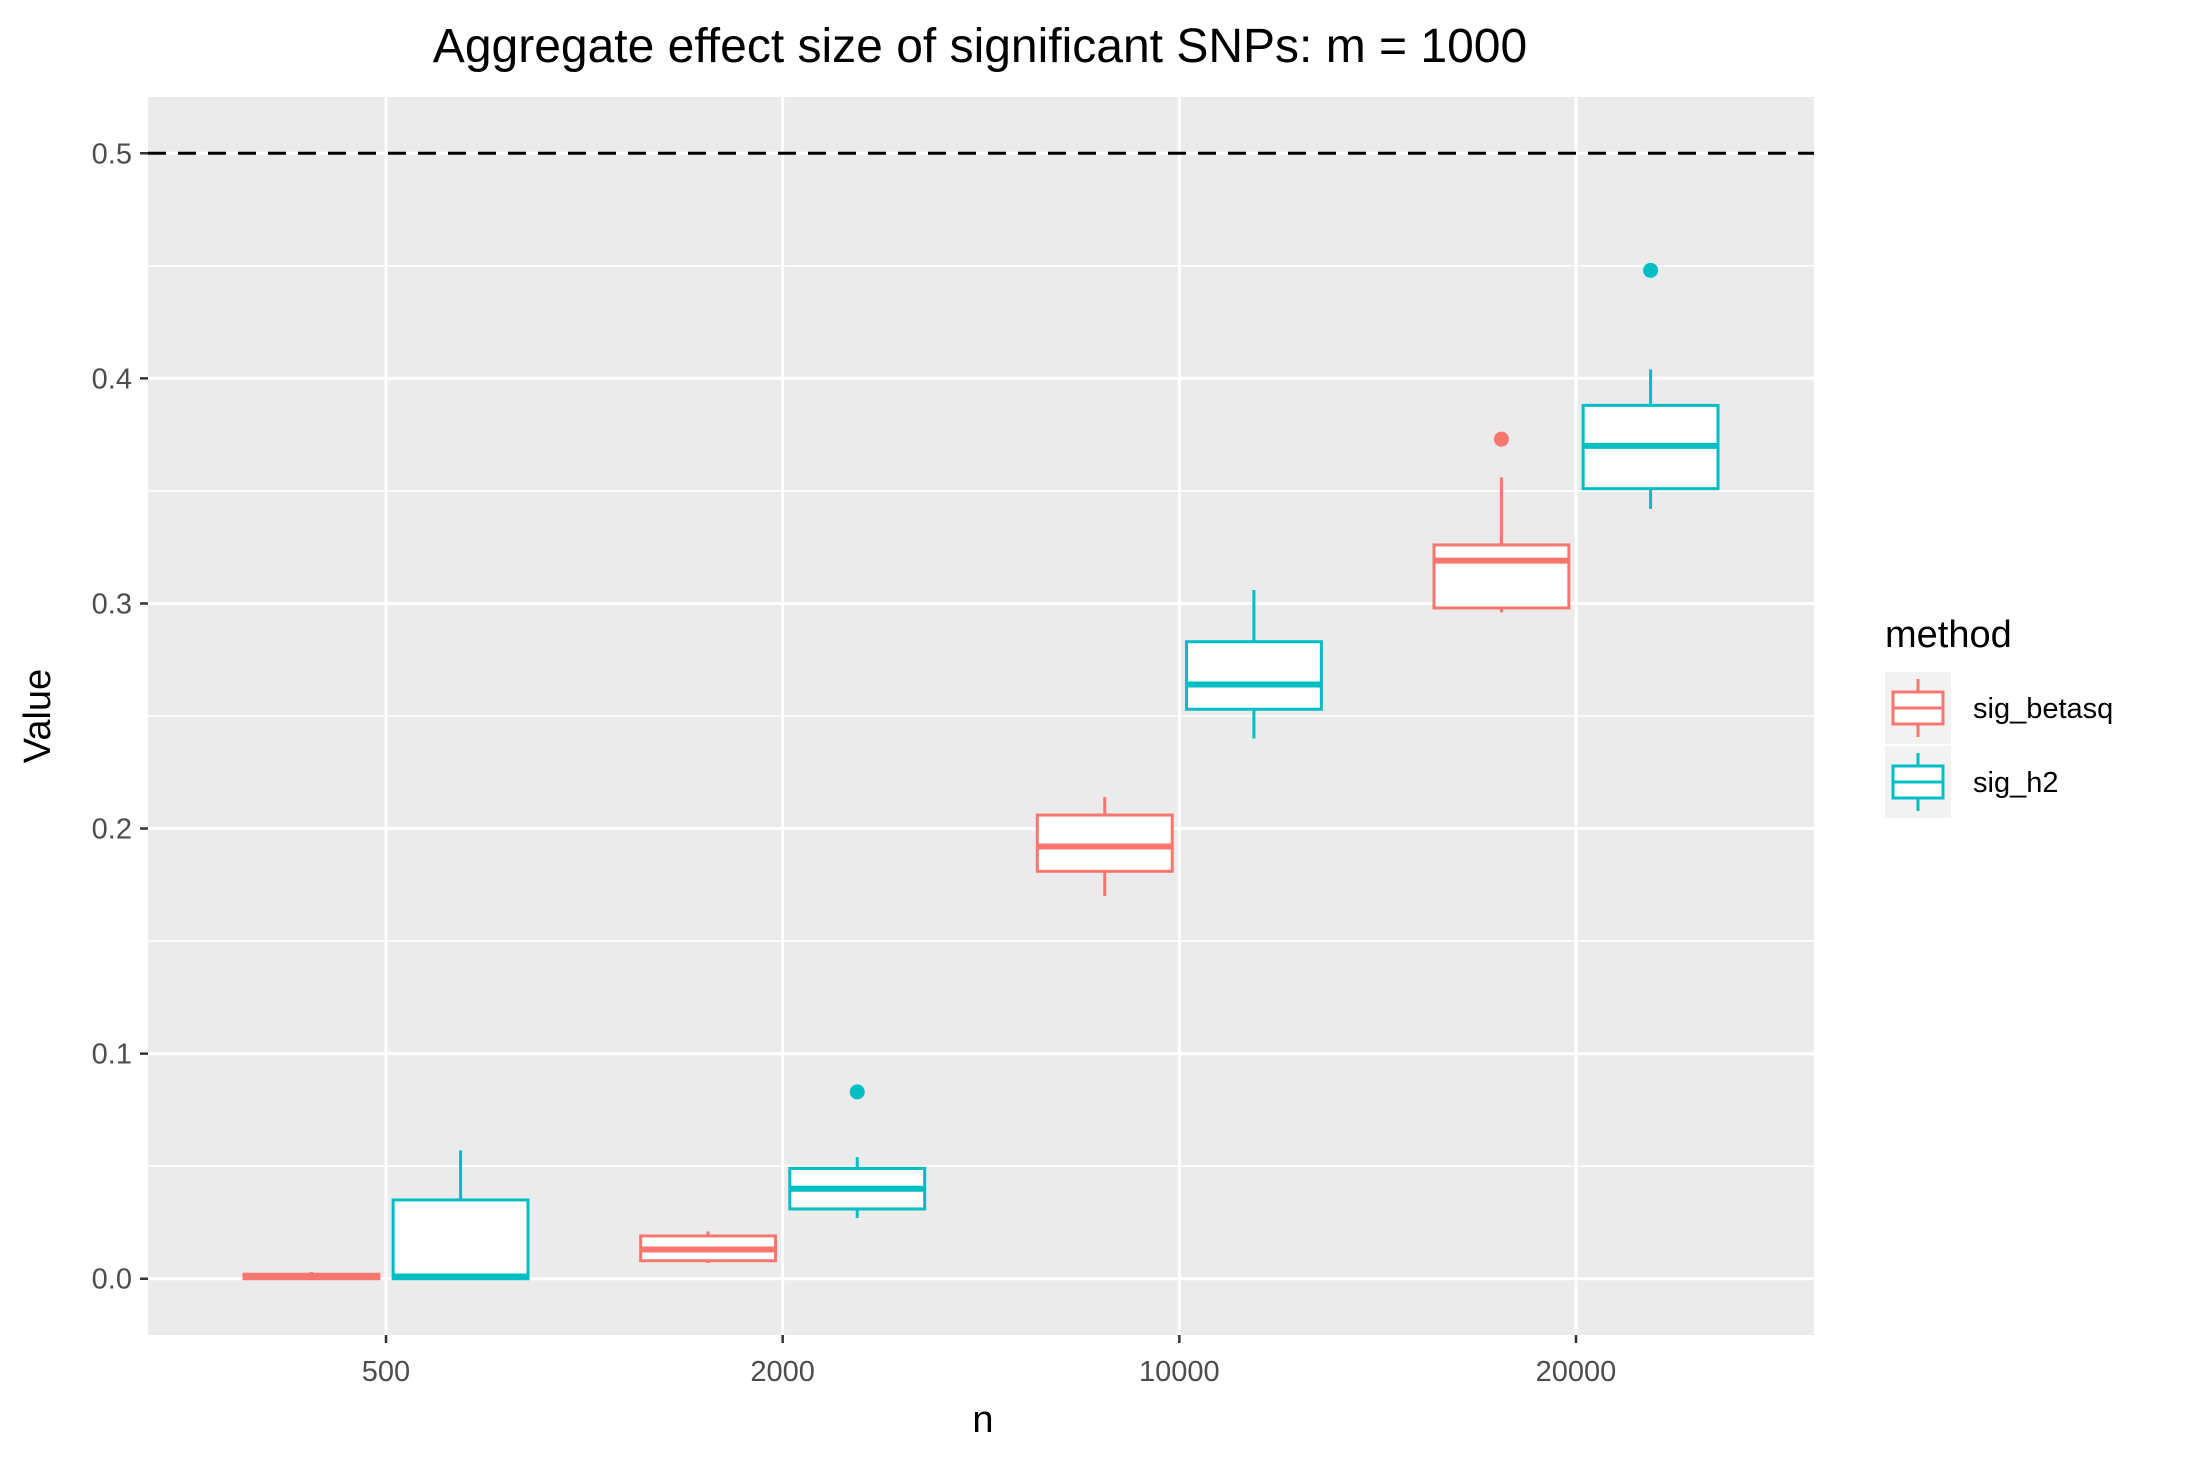 The width and height of the screenshot is (2191, 1458). What do you see at coordinates (1179, 1372) in the screenshot?
I see `x-tick-label: 10000` at bounding box center [1179, 1372].